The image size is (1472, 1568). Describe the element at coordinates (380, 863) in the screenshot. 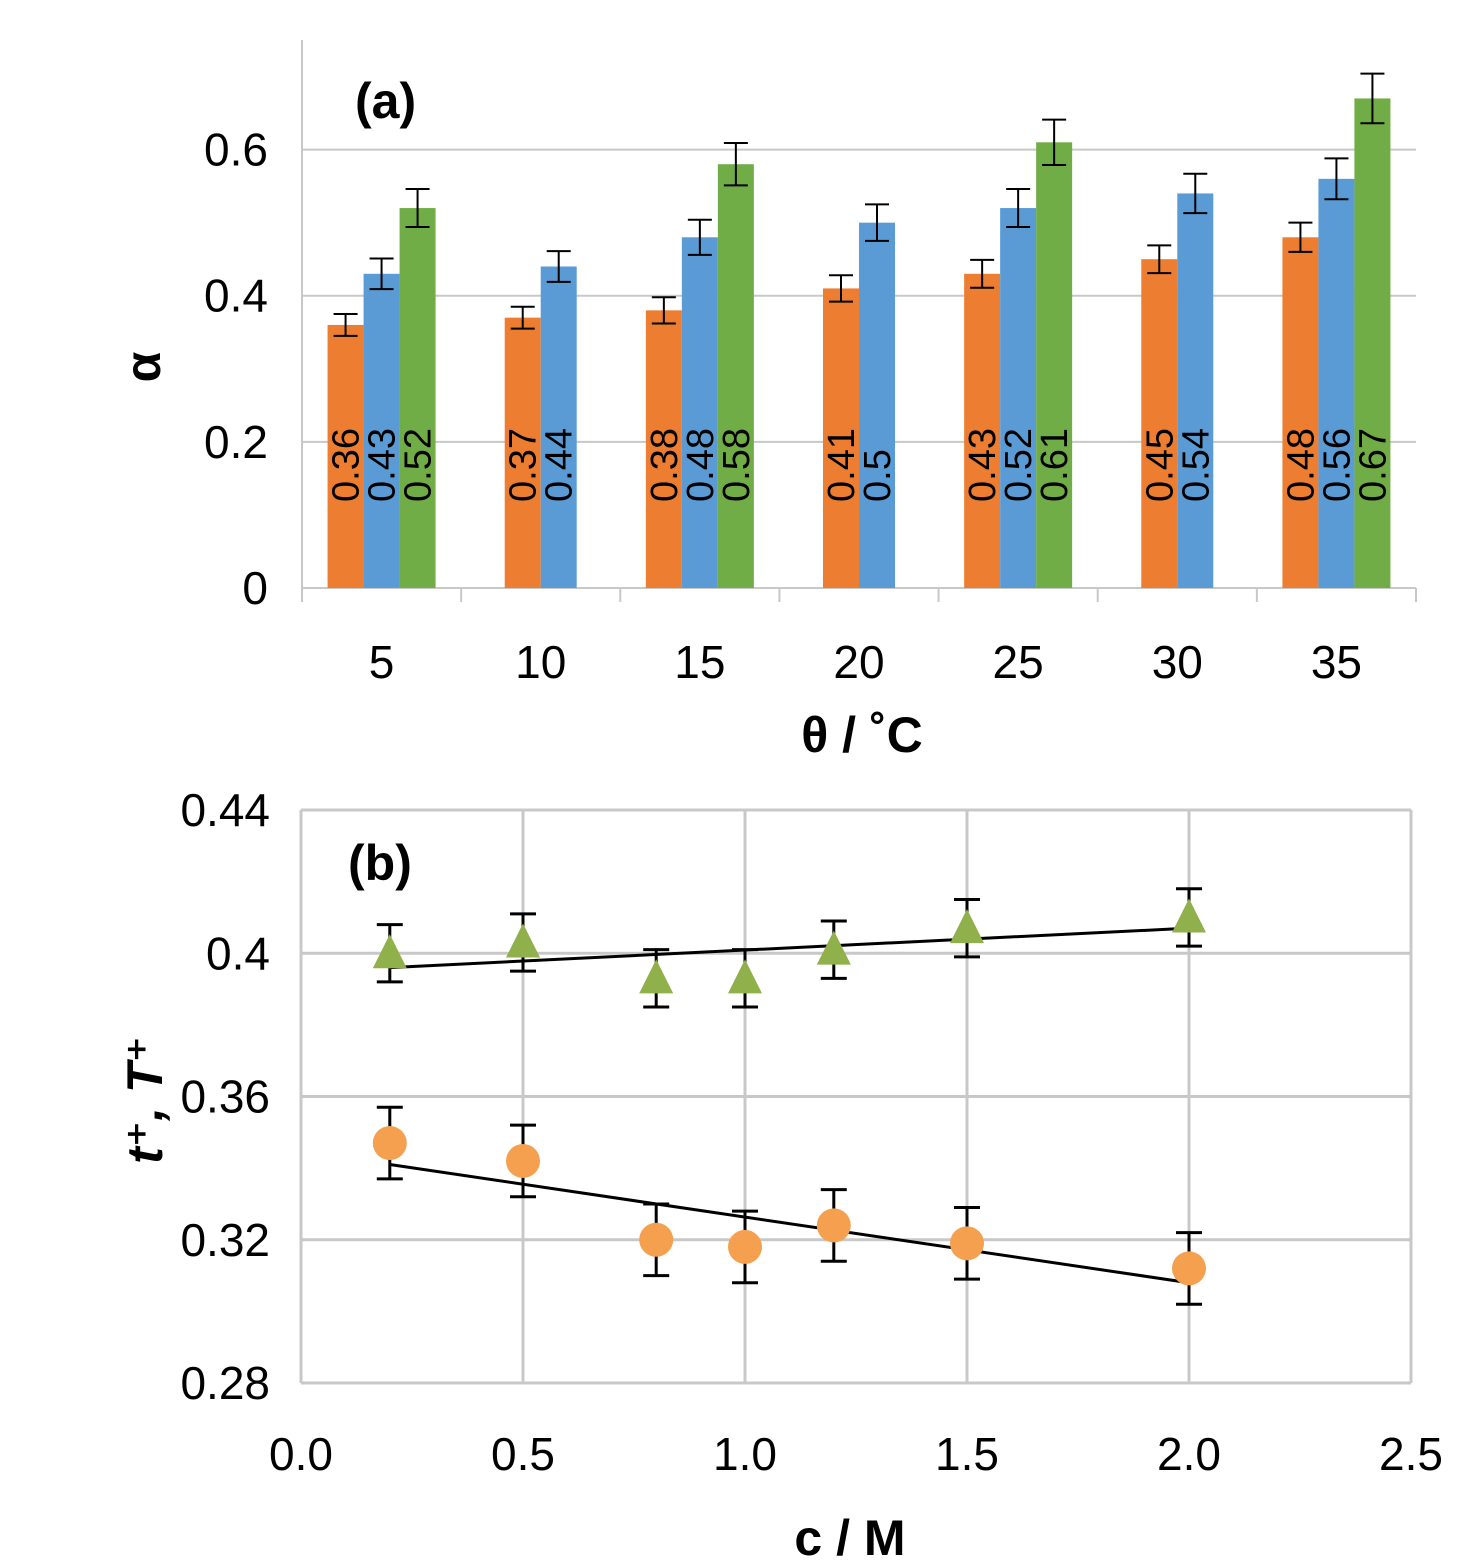

I see `panel-b-label: (b)` at that location.